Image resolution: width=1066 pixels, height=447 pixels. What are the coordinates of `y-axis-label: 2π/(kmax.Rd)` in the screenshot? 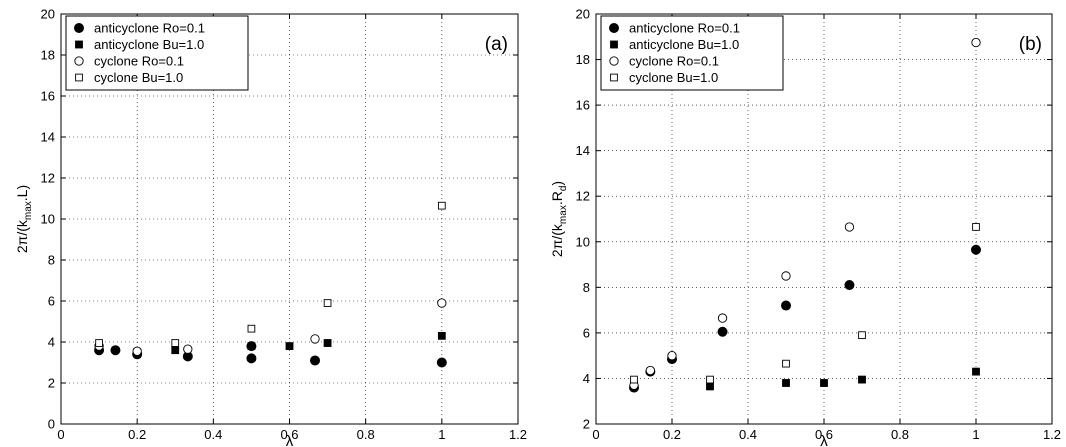 It's located at (559, 219).